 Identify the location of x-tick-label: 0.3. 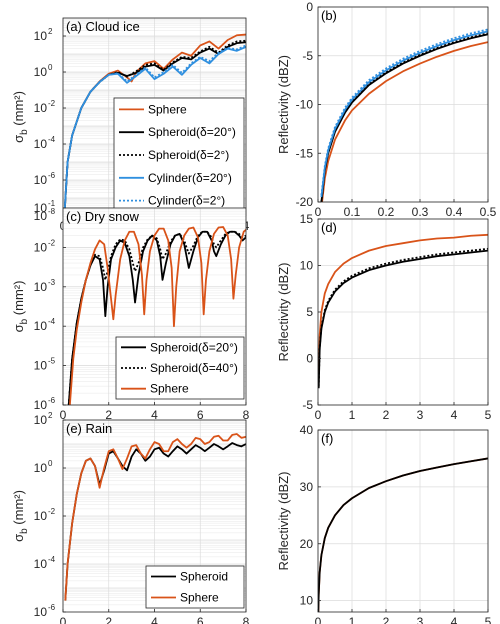
(420, 212).